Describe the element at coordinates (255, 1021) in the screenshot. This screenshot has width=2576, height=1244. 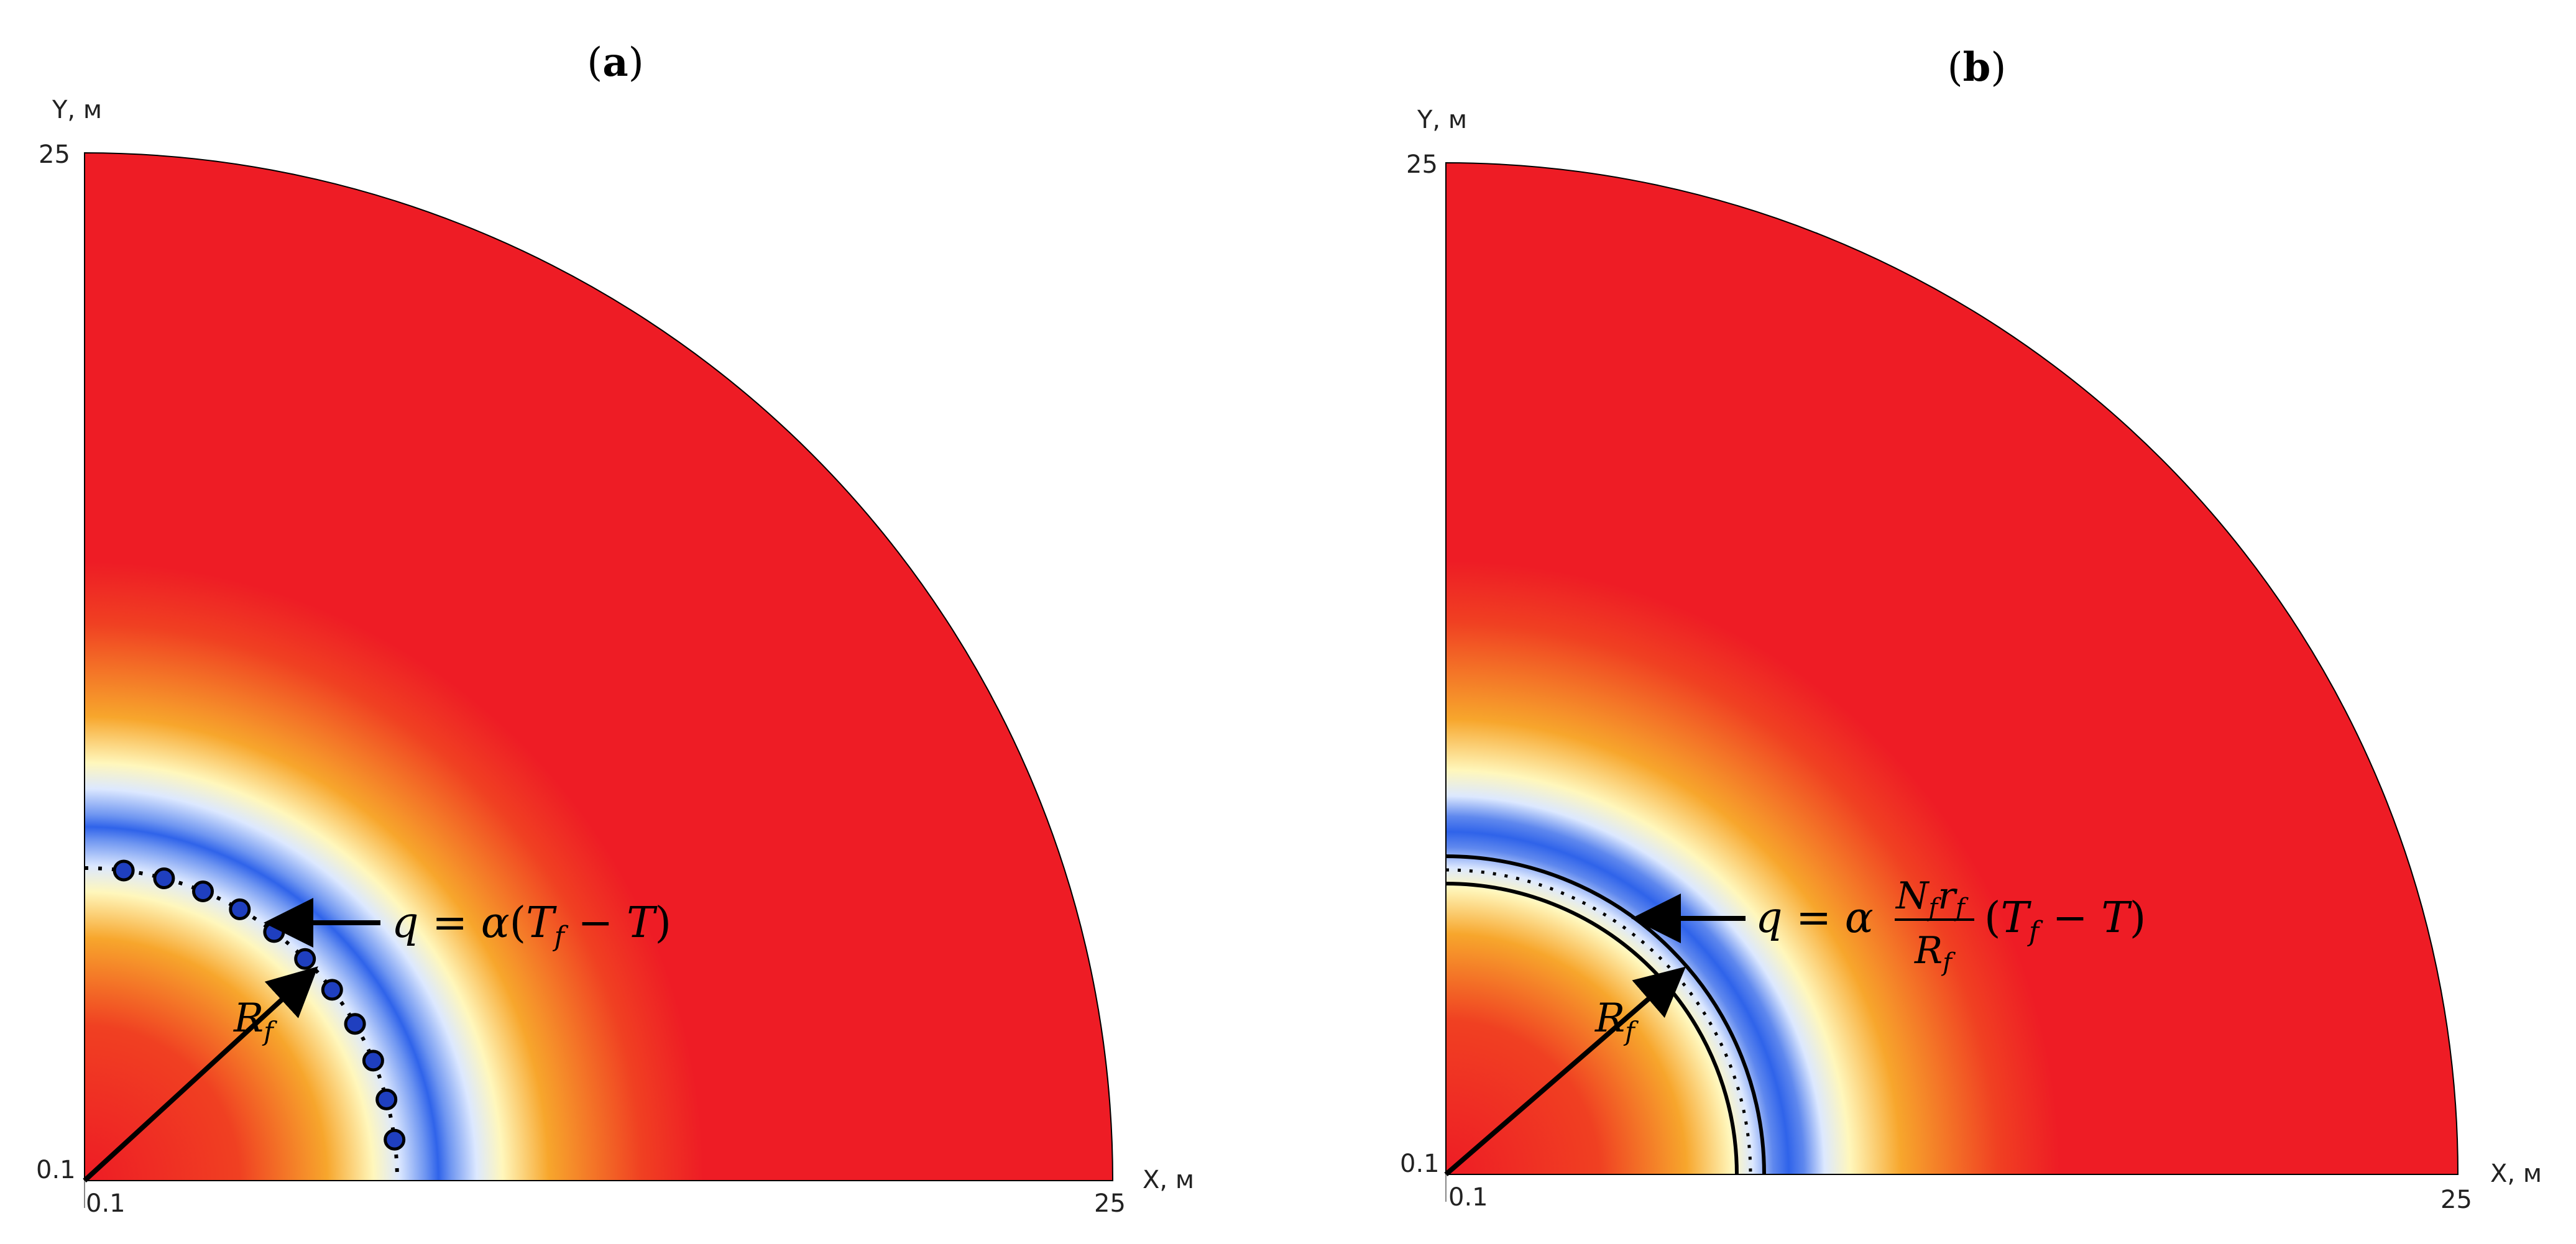
I see `radius-label: Rf` at that location.